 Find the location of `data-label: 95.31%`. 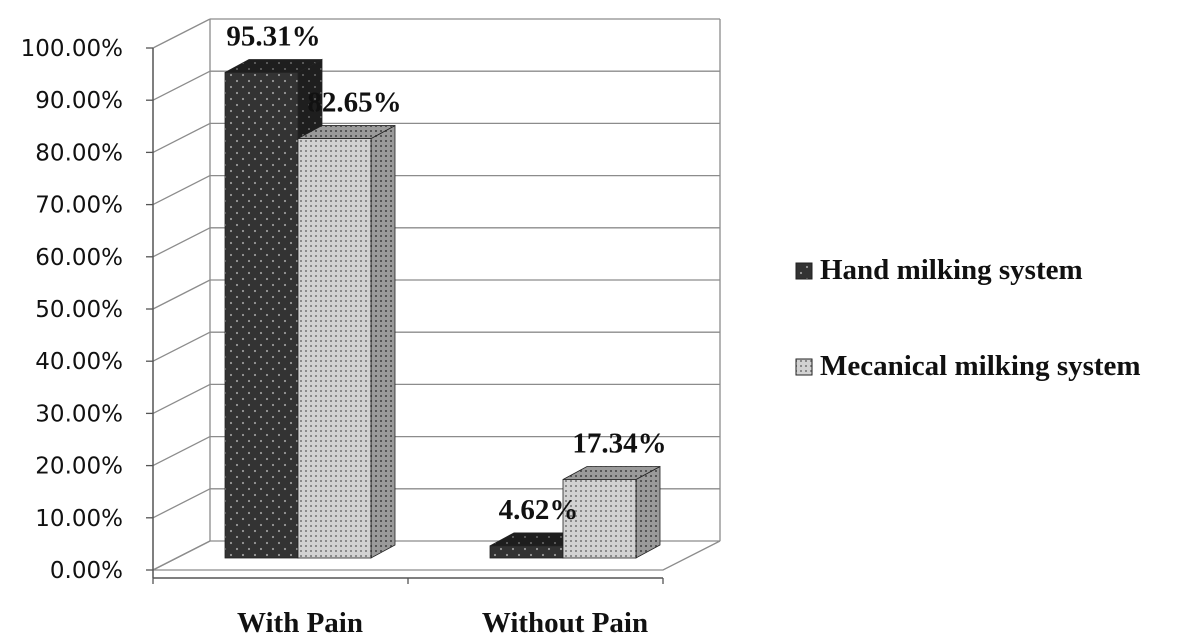

data-label: 95.31% is located at coordinates (273, 36).